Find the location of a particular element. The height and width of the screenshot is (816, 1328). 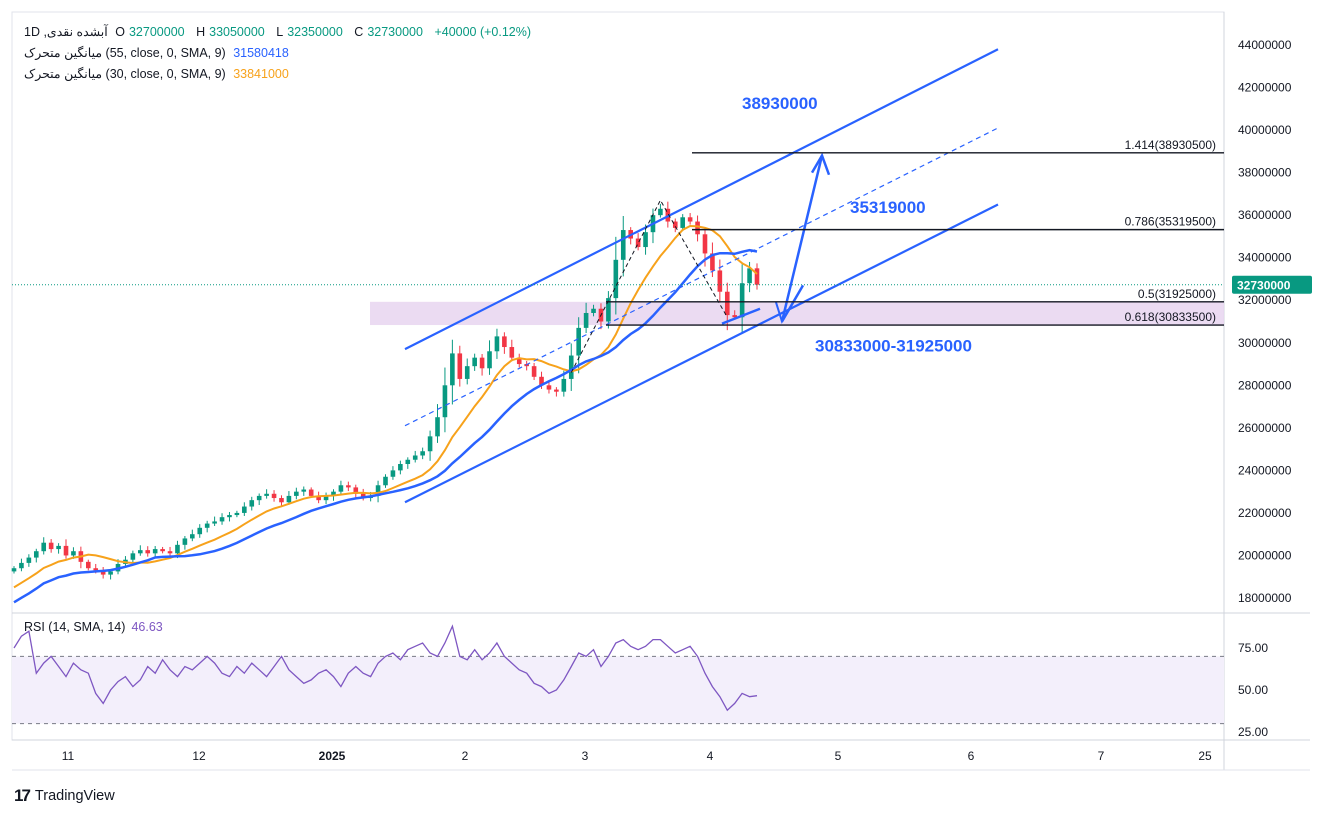

high-value: 33050000 is located at coordinates (237, 32).